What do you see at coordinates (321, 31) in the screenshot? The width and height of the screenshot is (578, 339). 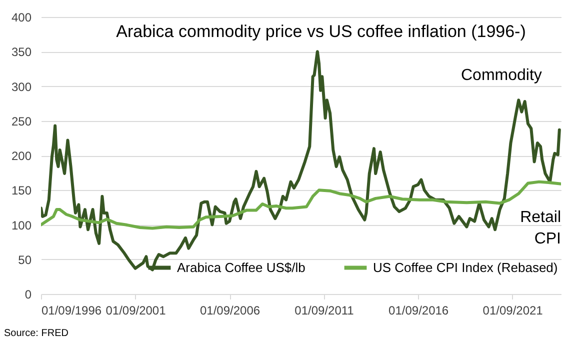 I see `chart-title: Arabica commodity price vs US coffee inflation (1996-)` at bounding box center [321, 31].